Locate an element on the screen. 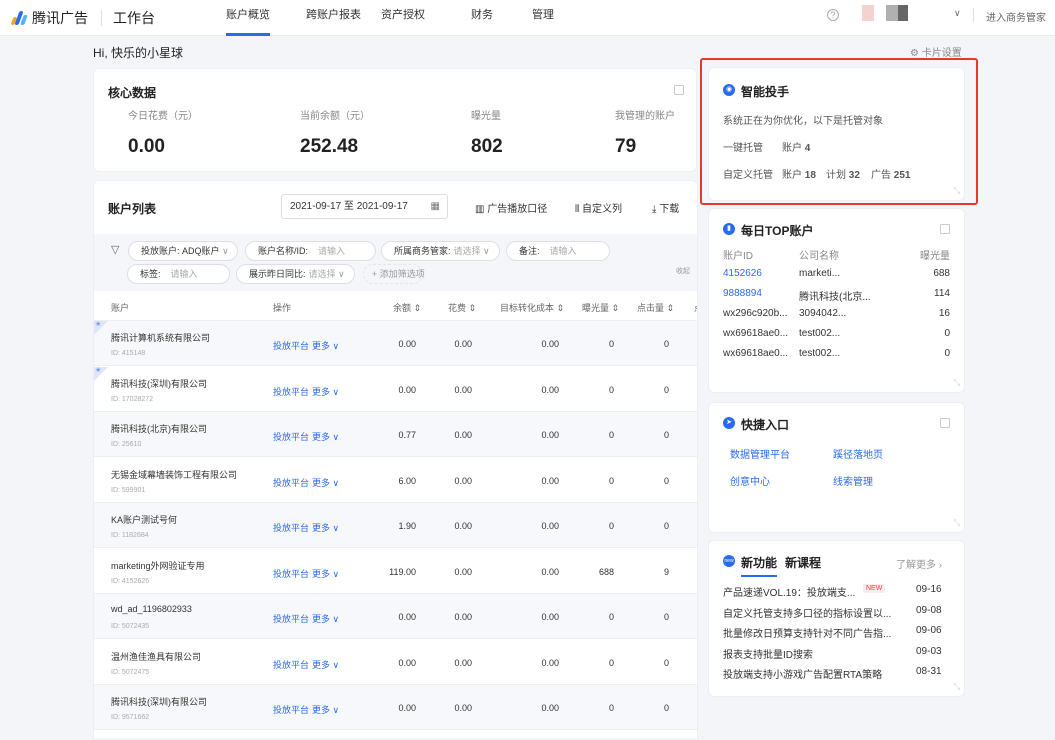  download-button: ⤓ 下载 is located at coordinates (665, 207).